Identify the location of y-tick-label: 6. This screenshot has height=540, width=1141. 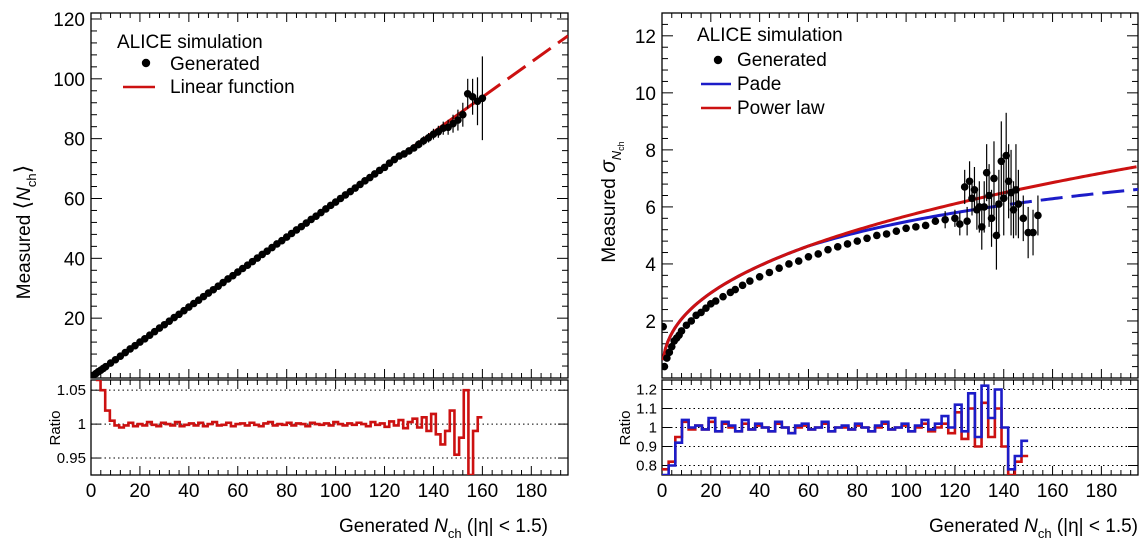
(650, 208).